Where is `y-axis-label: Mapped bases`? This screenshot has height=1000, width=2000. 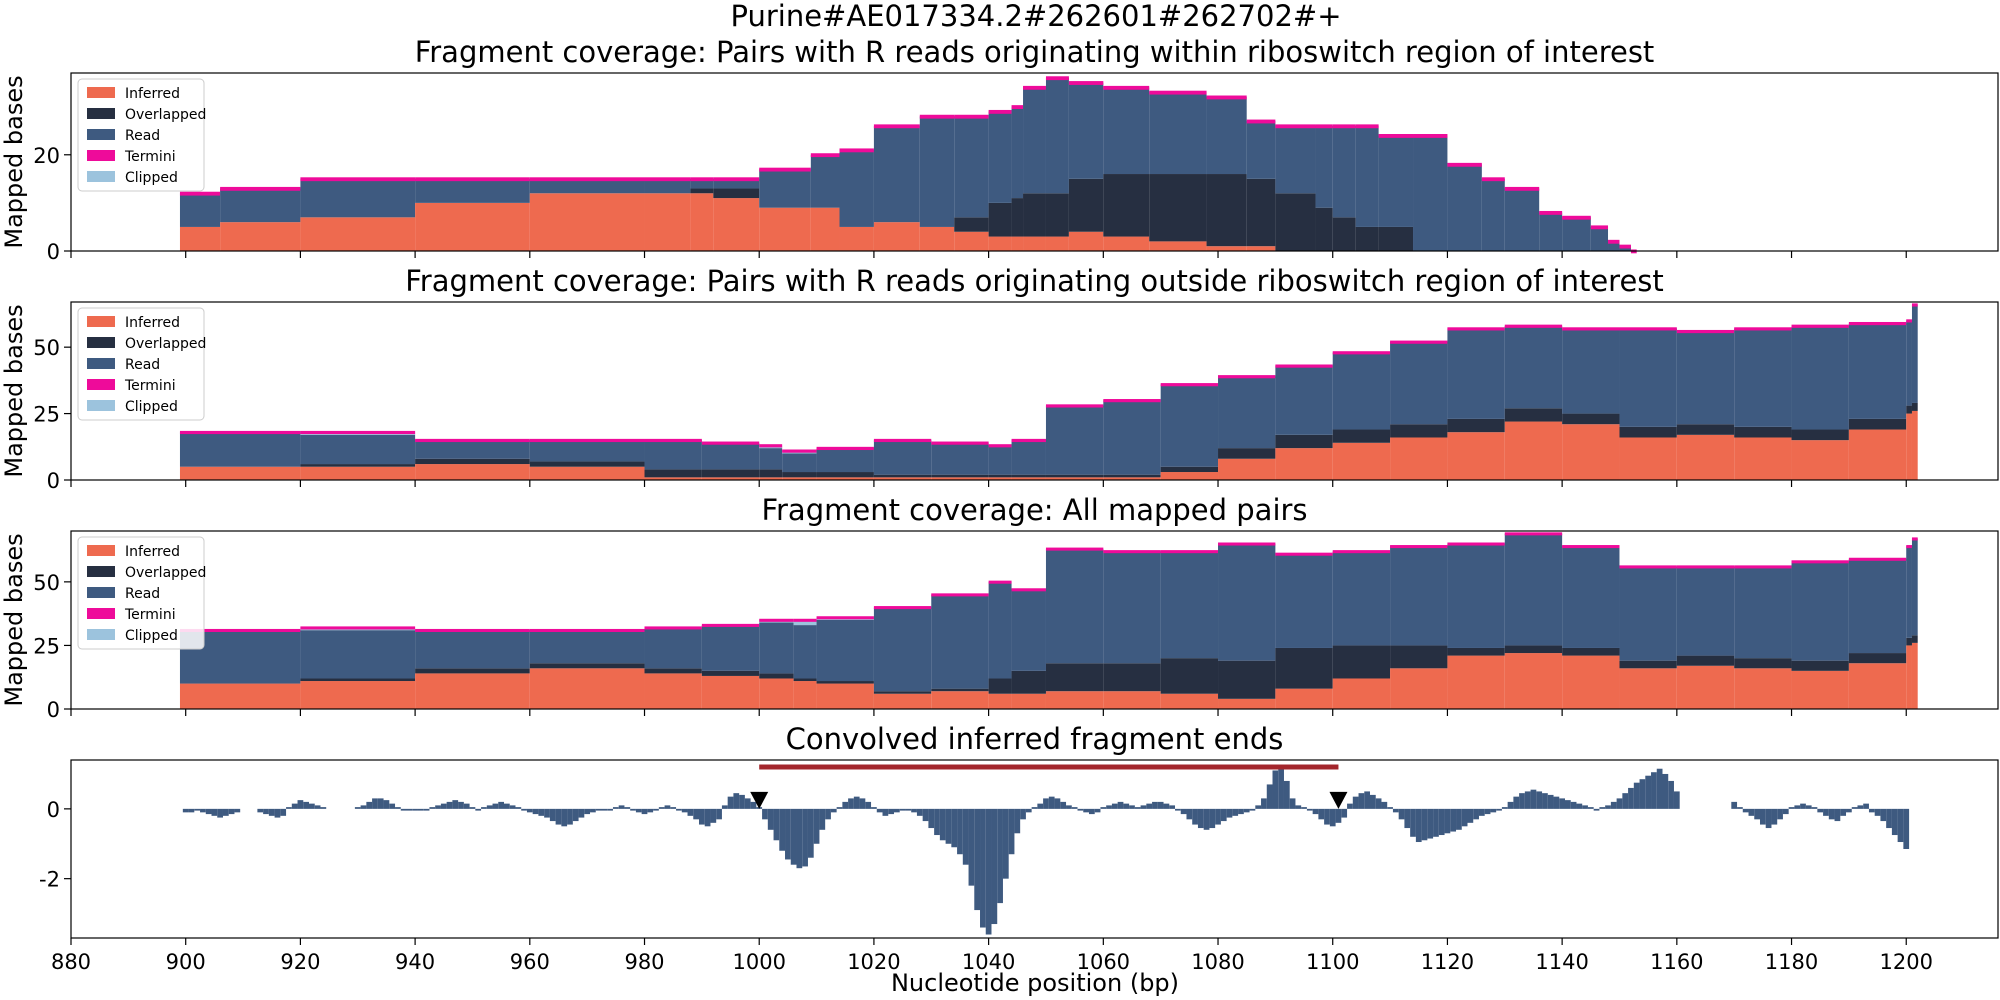
y-axis-label: Mapped bases is located at coordinates (14, 619).